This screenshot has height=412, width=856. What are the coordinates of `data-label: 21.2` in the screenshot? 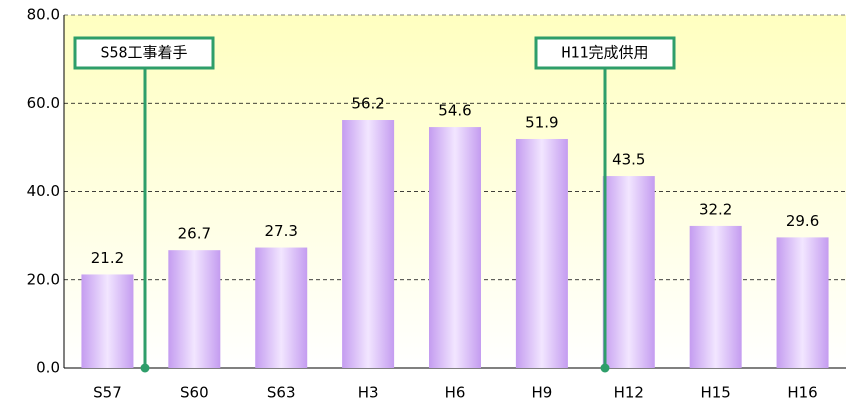 It's located at (107, 258).